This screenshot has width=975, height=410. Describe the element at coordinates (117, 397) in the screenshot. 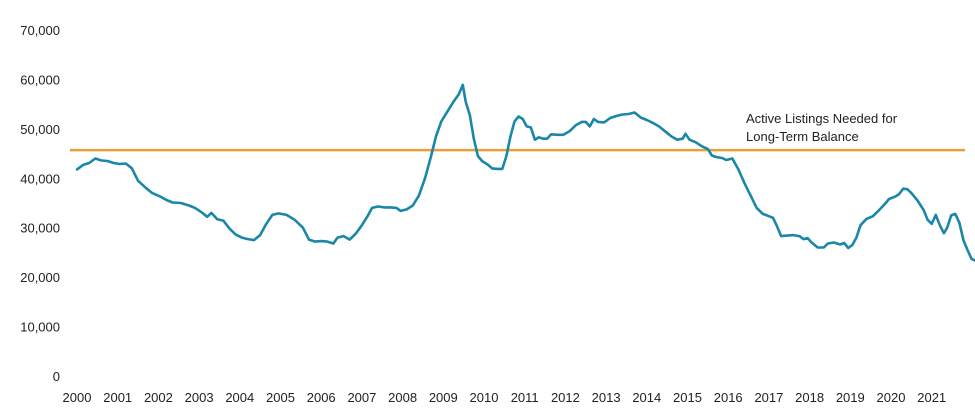

I see `x-tick-label: 2001` at that location.